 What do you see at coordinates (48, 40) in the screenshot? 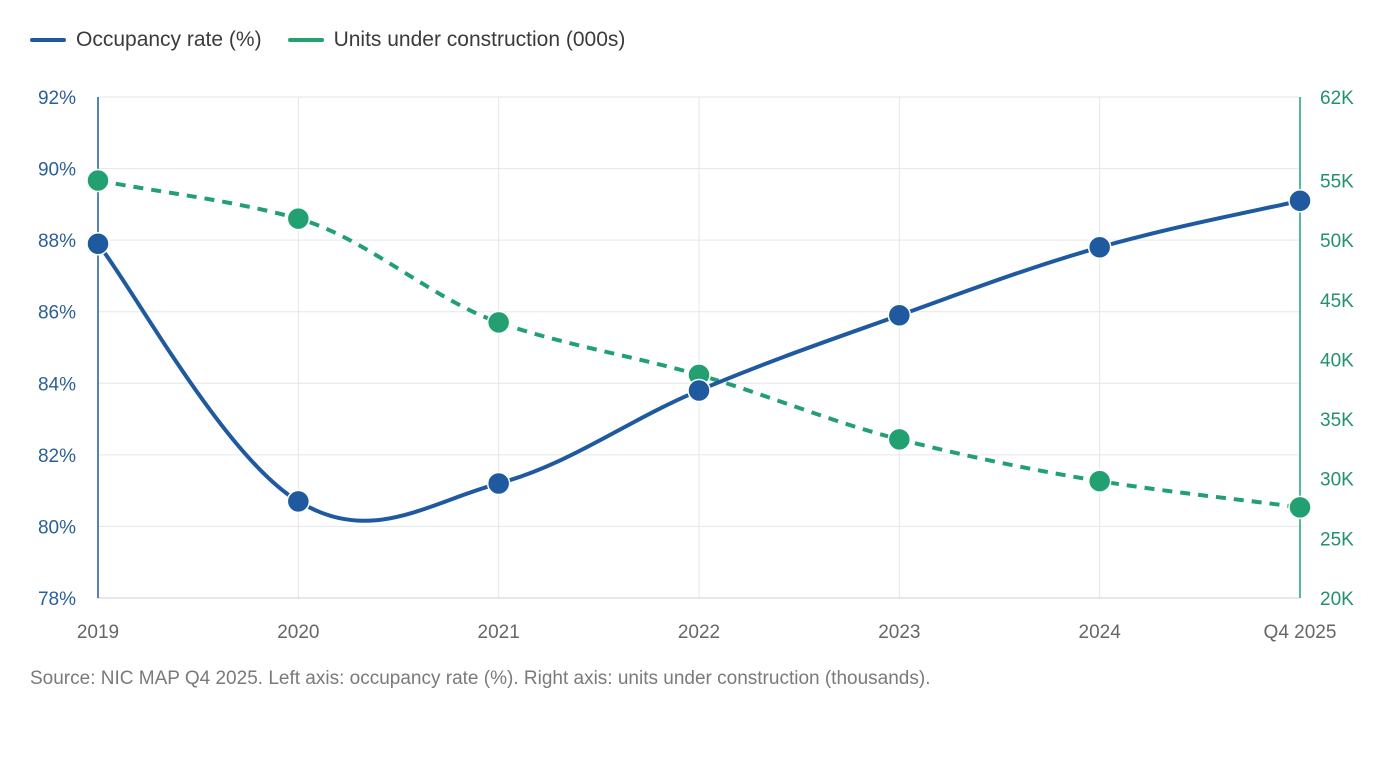
I see `legend-swatch-occupancy` at bounding box center [48, 40].